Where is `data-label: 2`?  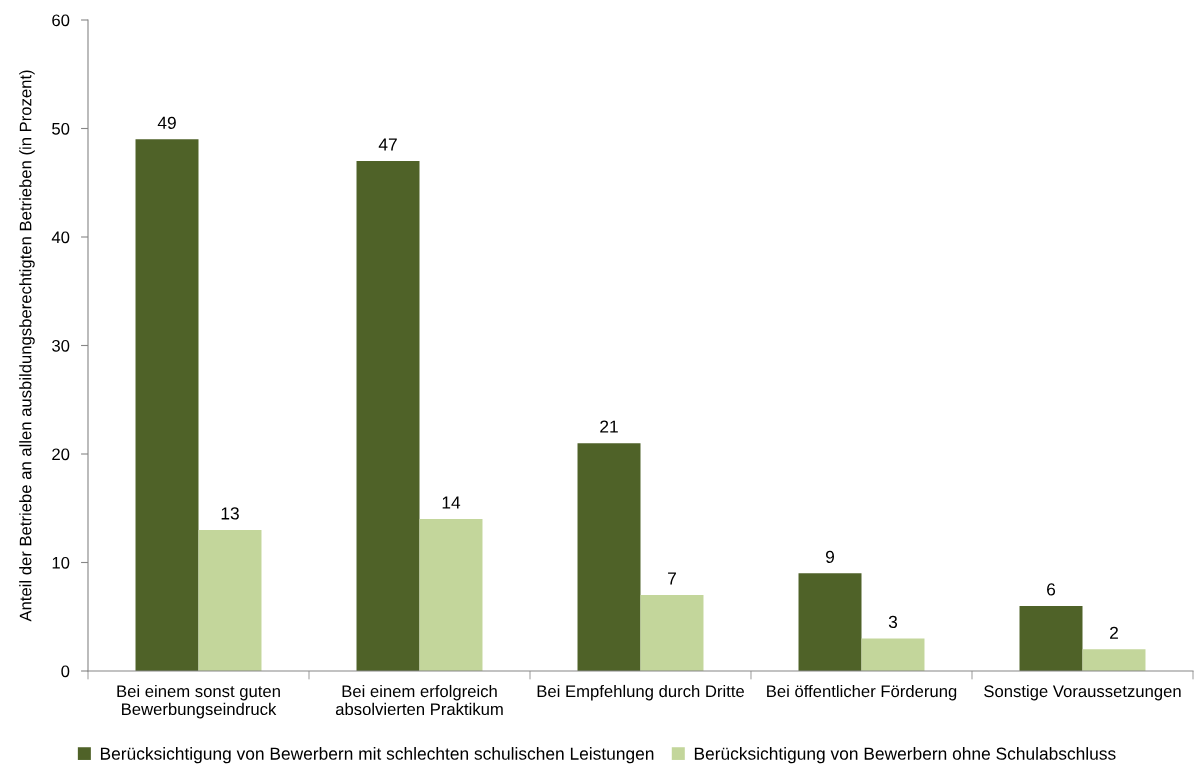
data-label: 2 is located at coordinates (1114, 632).